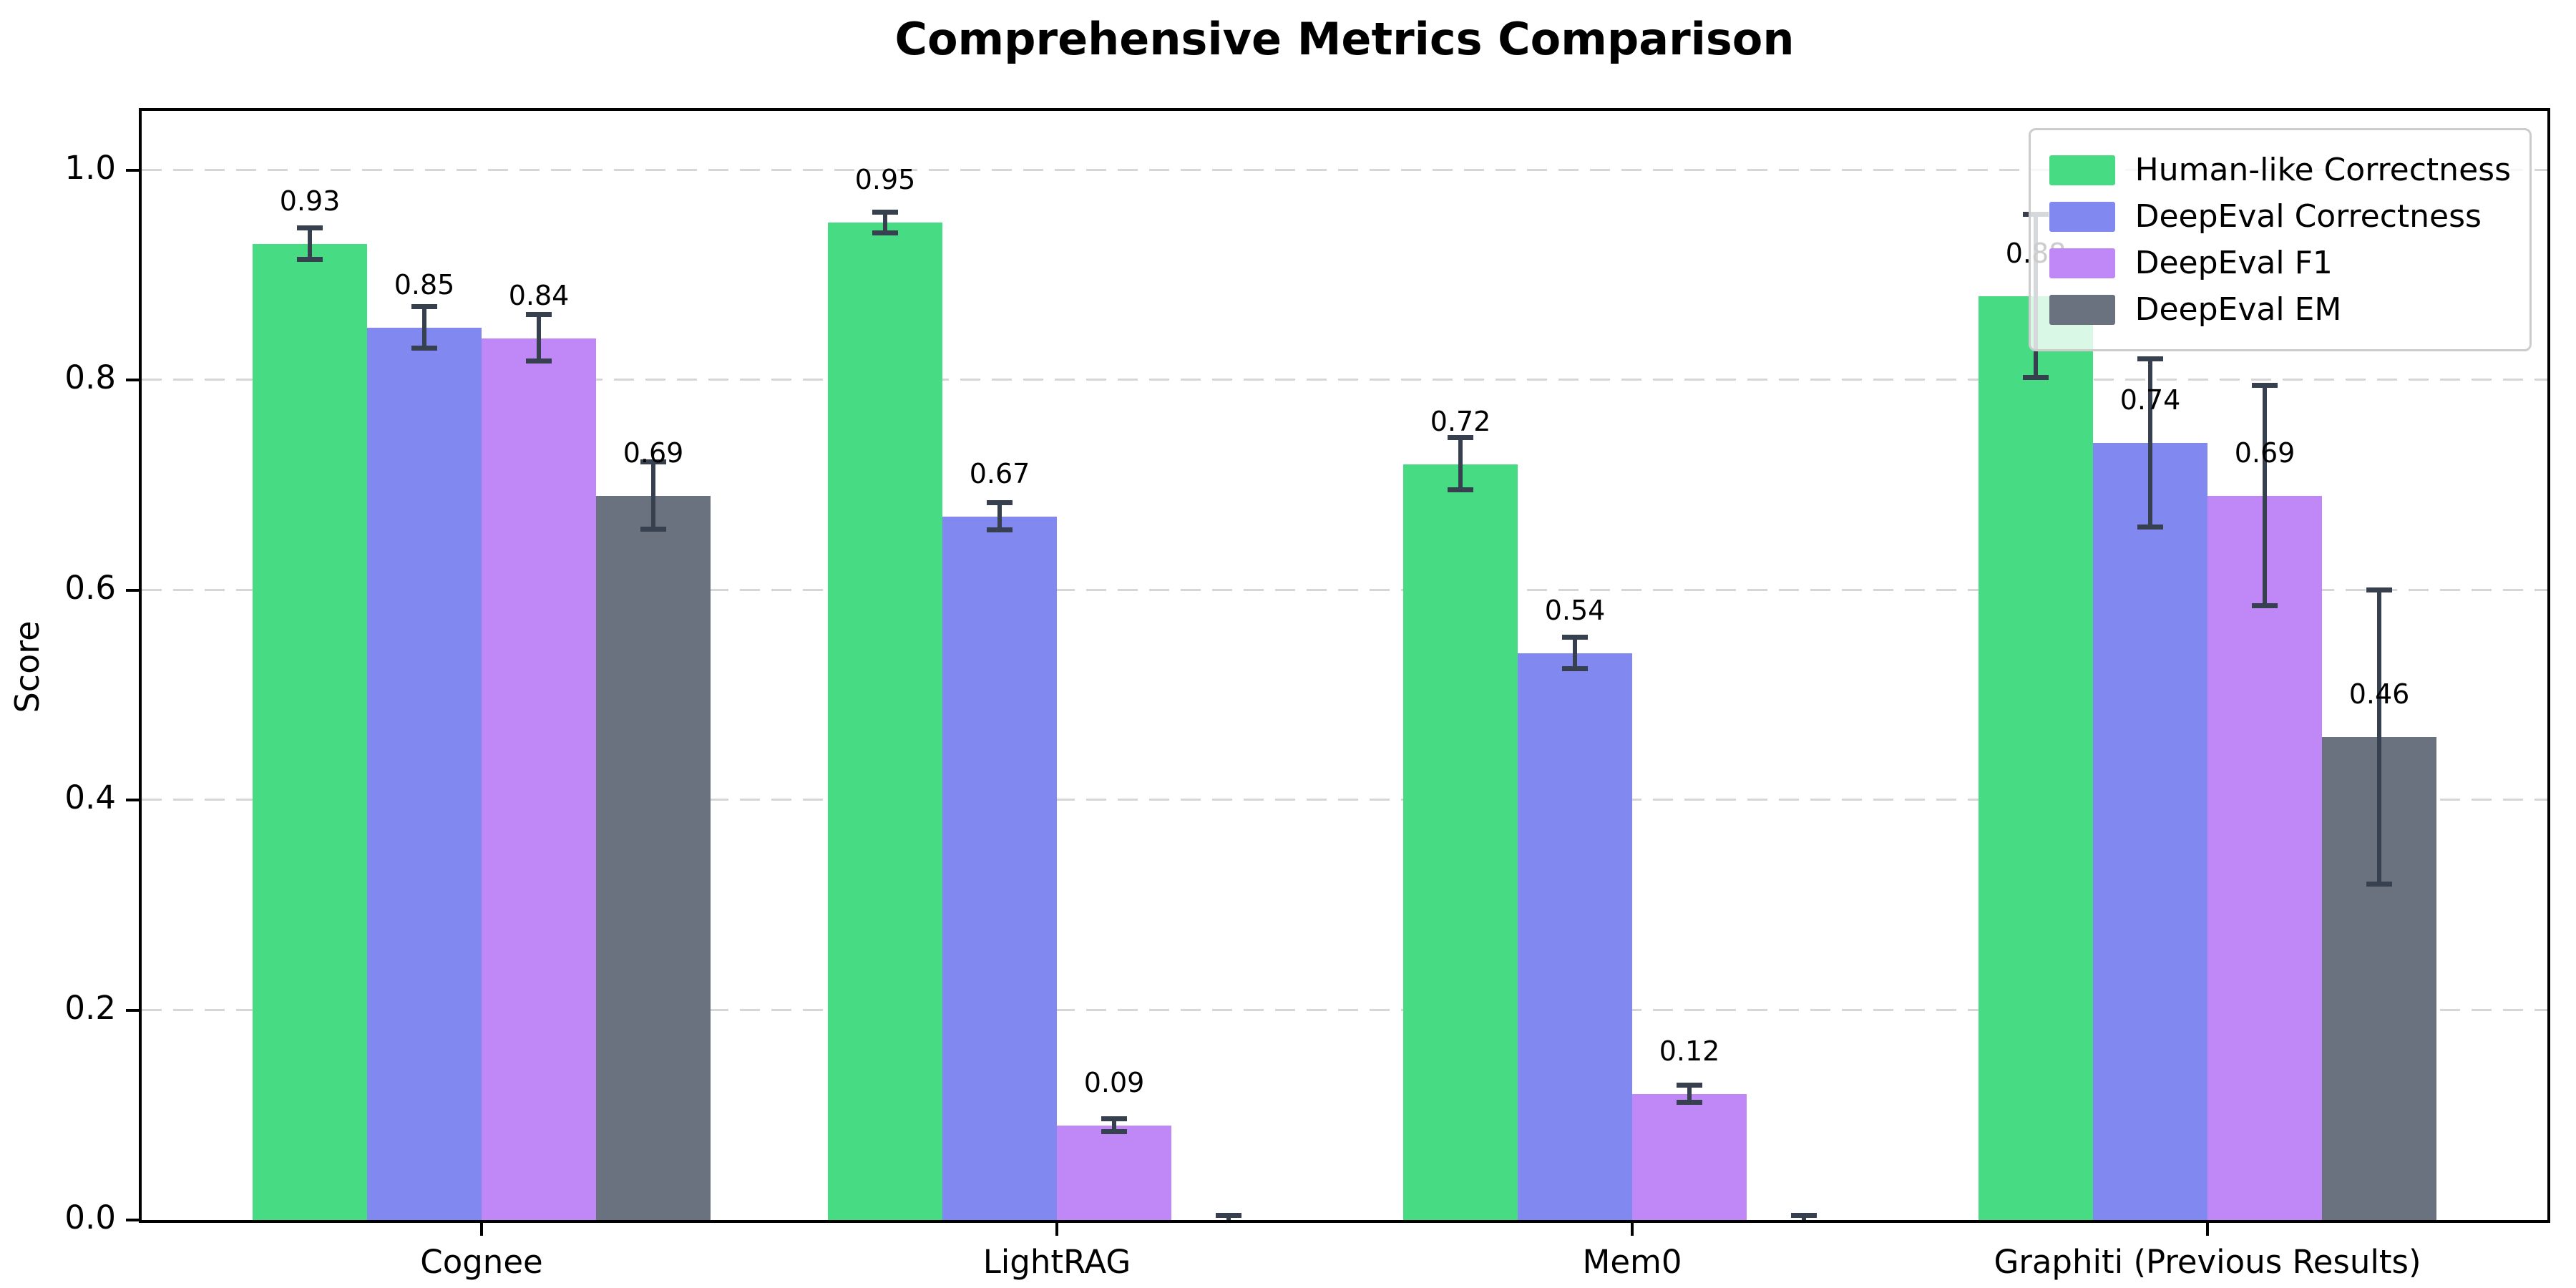 The height and width of the screenshot is (1288, 2576). What do you see at coordinates (1114, 1082) in the screenshot?
I see `bar-value-label: 0.09` at bounding box center [1114, 1082].